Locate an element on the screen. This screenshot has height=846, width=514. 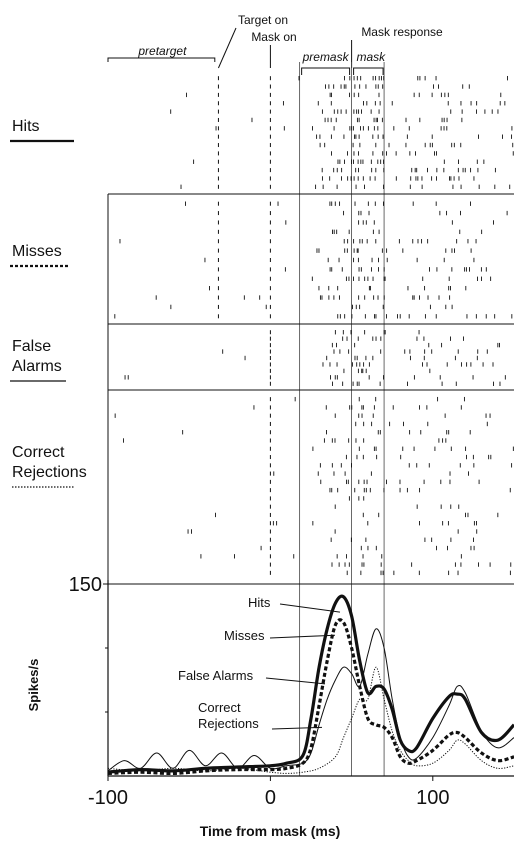
series-line-misses is located at coordinates (310, 697).